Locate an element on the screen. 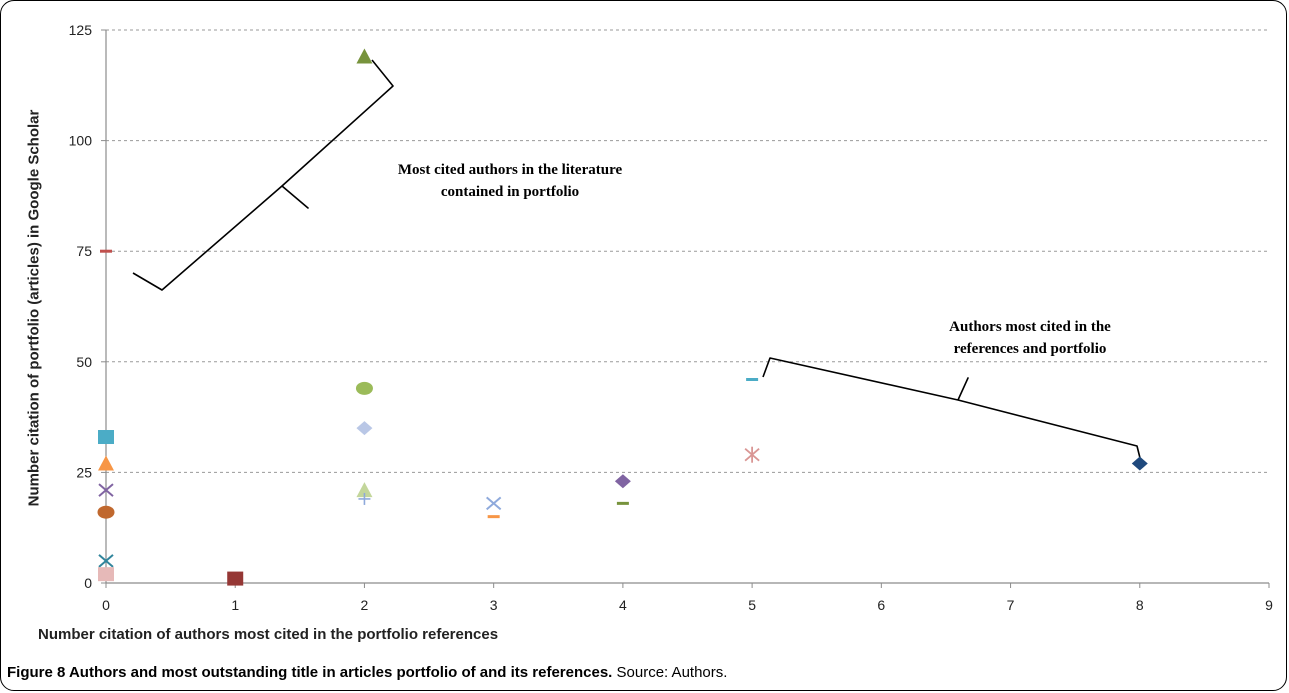 Image resolution: width=1289 pixels, height=693 pixels. x-tick-label: 6 is located at coordinates (881, 605).